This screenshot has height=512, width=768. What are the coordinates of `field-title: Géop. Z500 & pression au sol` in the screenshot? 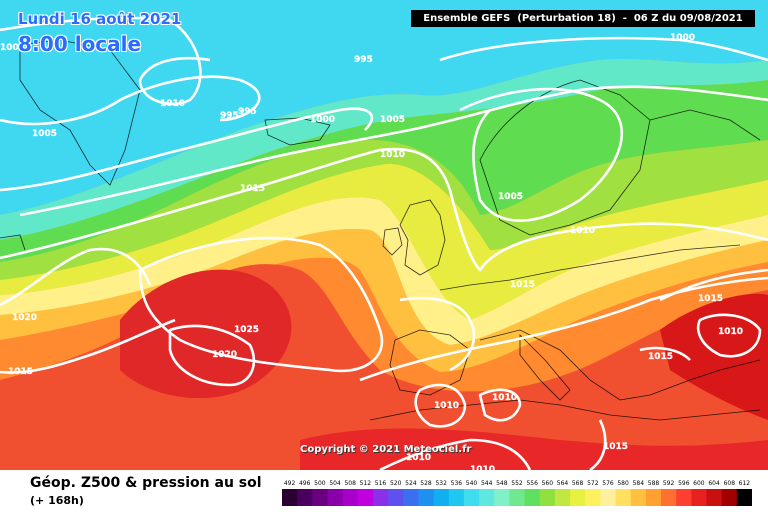 It's located at (146, 483).